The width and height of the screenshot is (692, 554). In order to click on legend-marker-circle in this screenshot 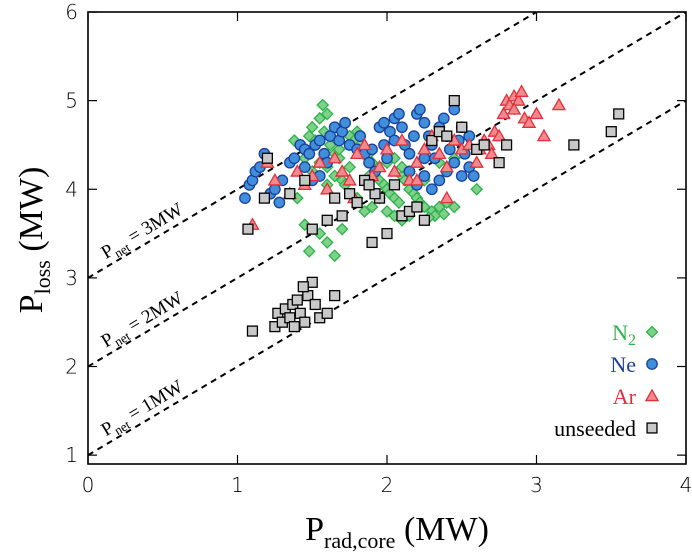, I will do `click(652, 364)`.